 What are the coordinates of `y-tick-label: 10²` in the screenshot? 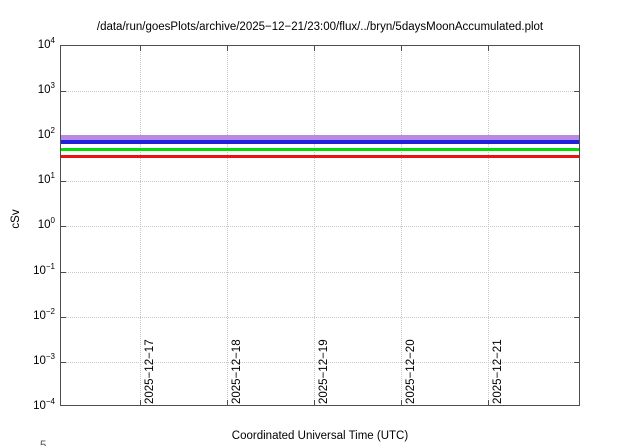 It's located at (46, 134).